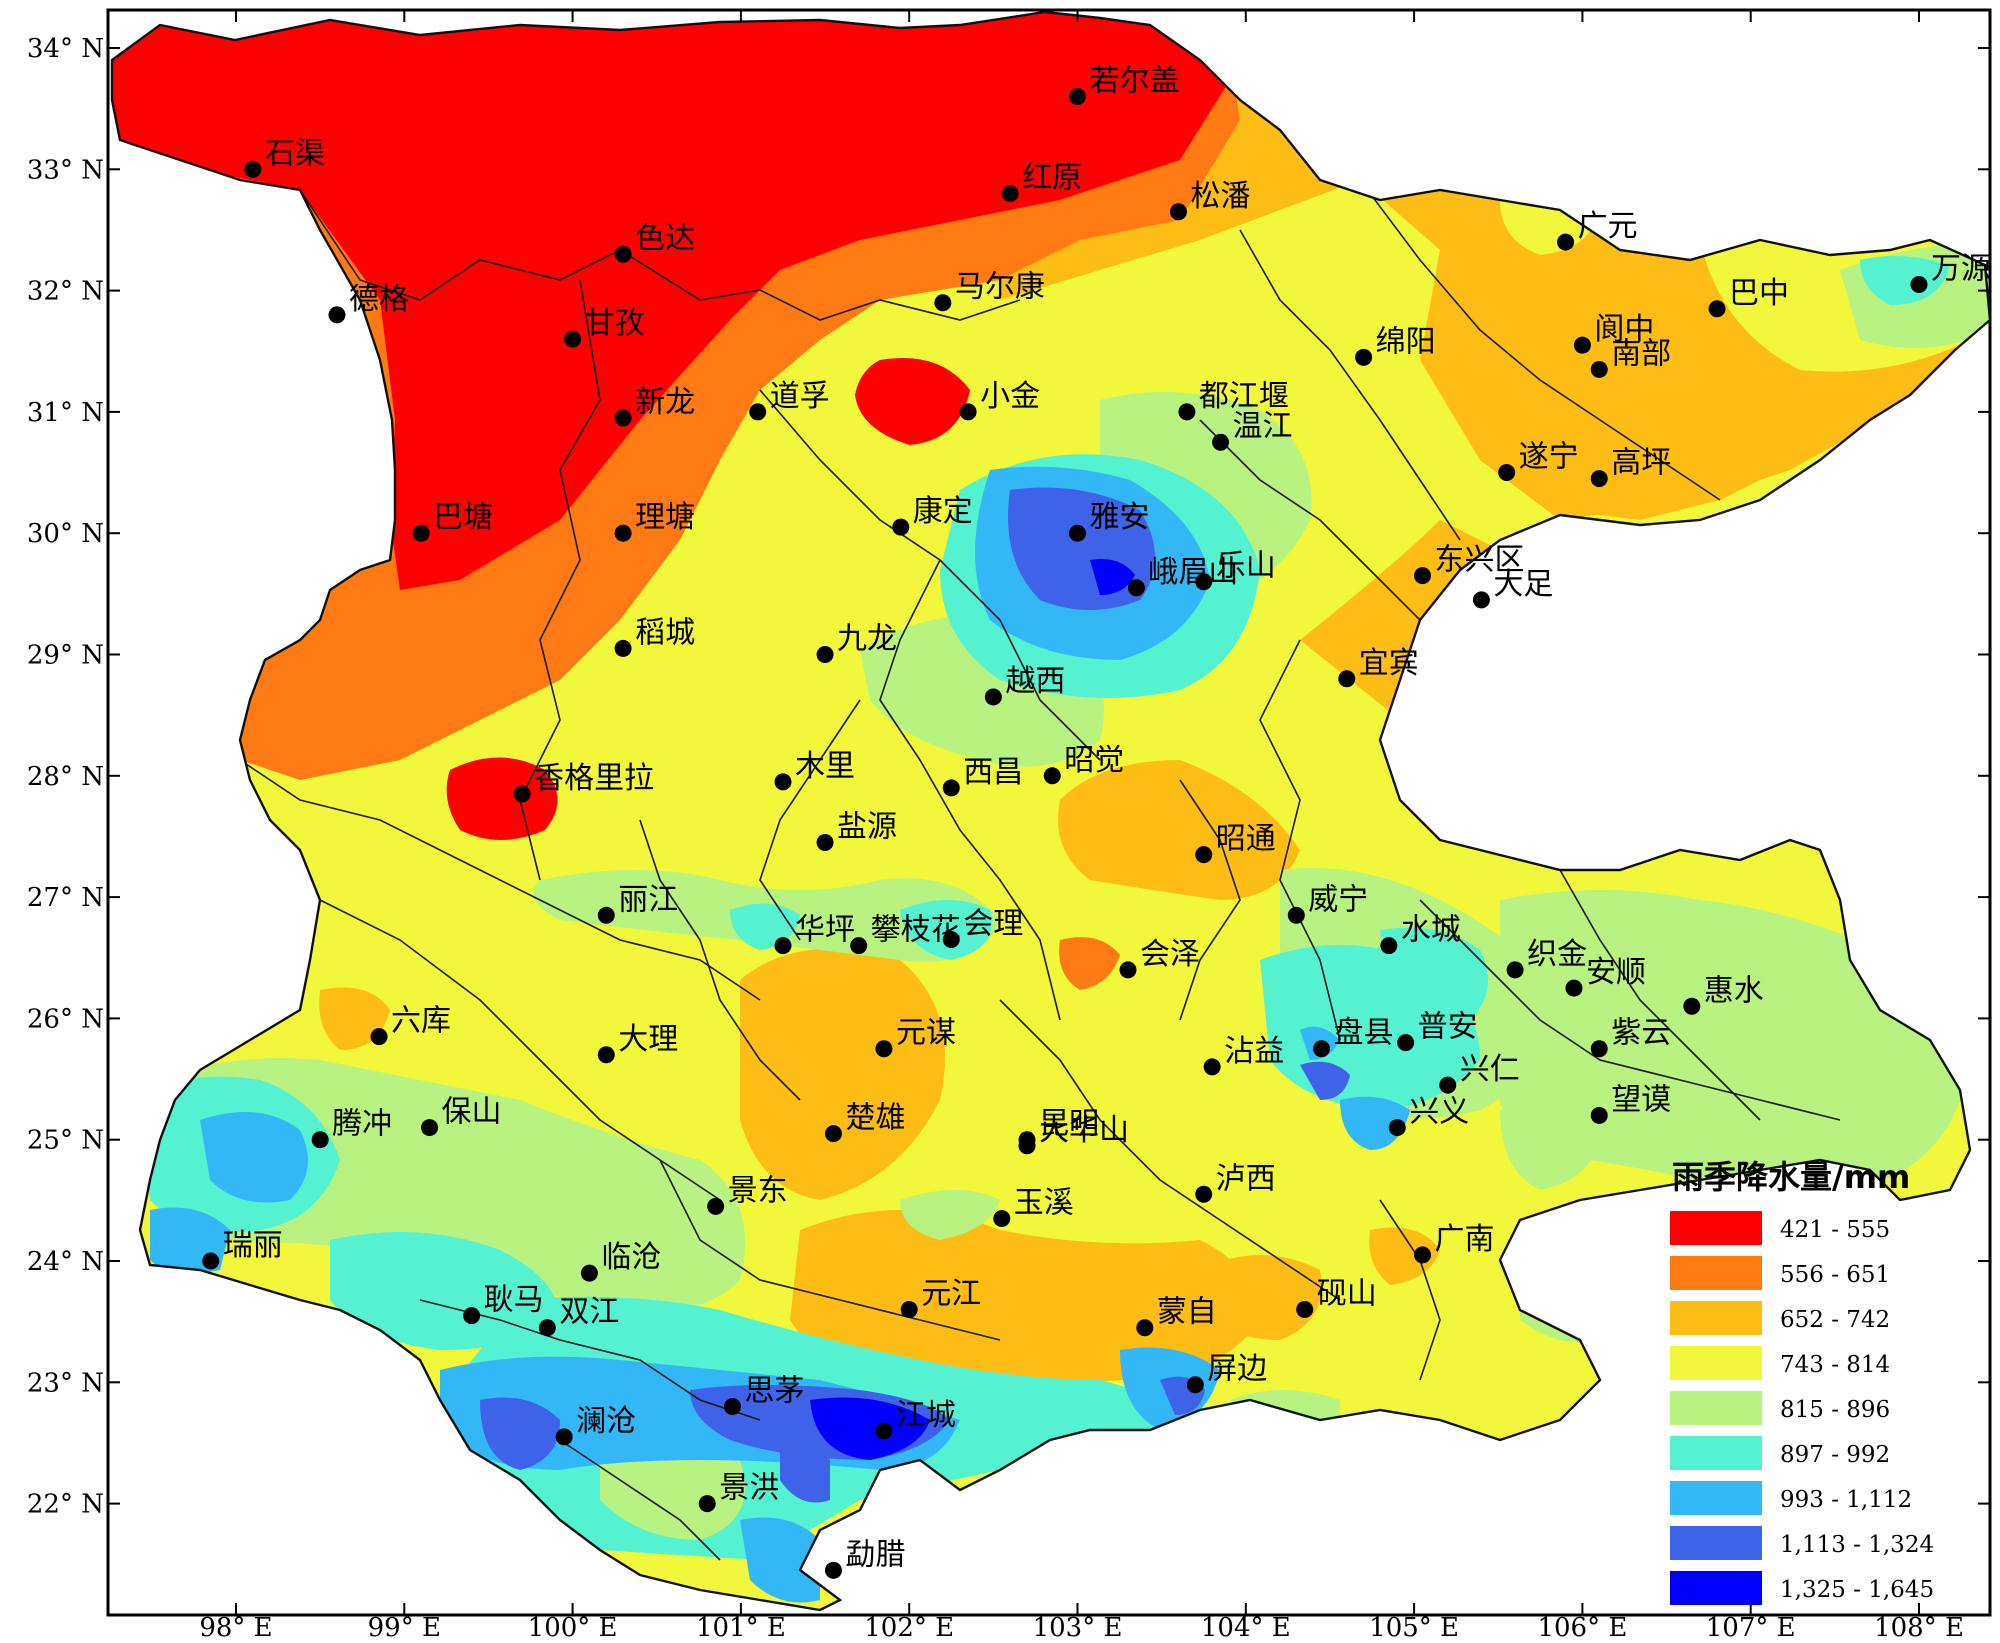 This screenshot has width=2000, height=1643. What do you see at coordinates (1041, 182) in the screenshot?
I see `station-marker: 红原` at bounding box center [1041, 182].